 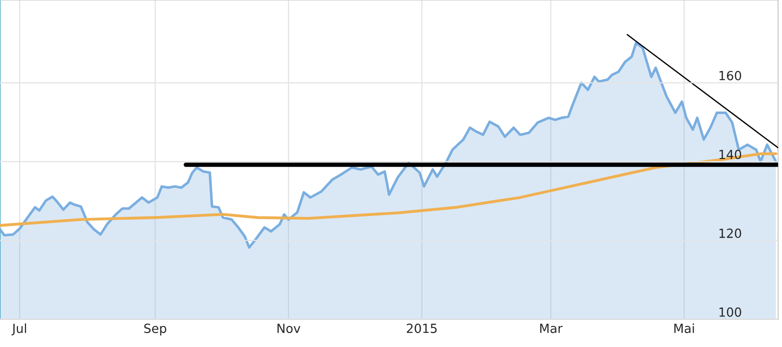 What do you see at coordinates (421, 329) in the screenshot?
I see `x-tick-label: 2015` at bounding box center [421, 329].